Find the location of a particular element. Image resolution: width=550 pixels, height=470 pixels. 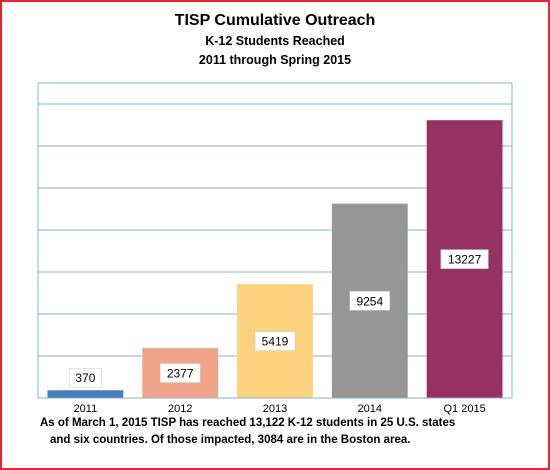

data-label: 5419 is located at coordinates (275, 342).